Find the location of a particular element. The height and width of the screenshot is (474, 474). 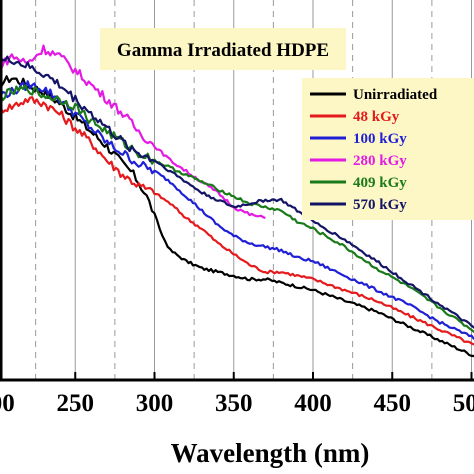

x-tick-label: 300 is located at coordinates (155, 403).